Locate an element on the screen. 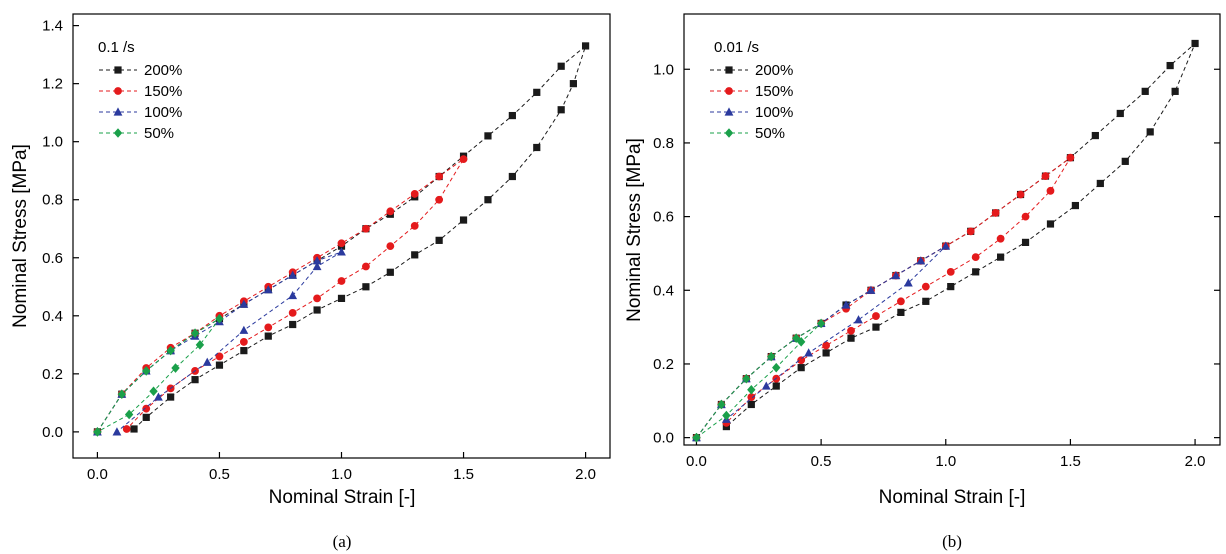  y-tick-label: 0.4 is located at coordinates (663, 290).